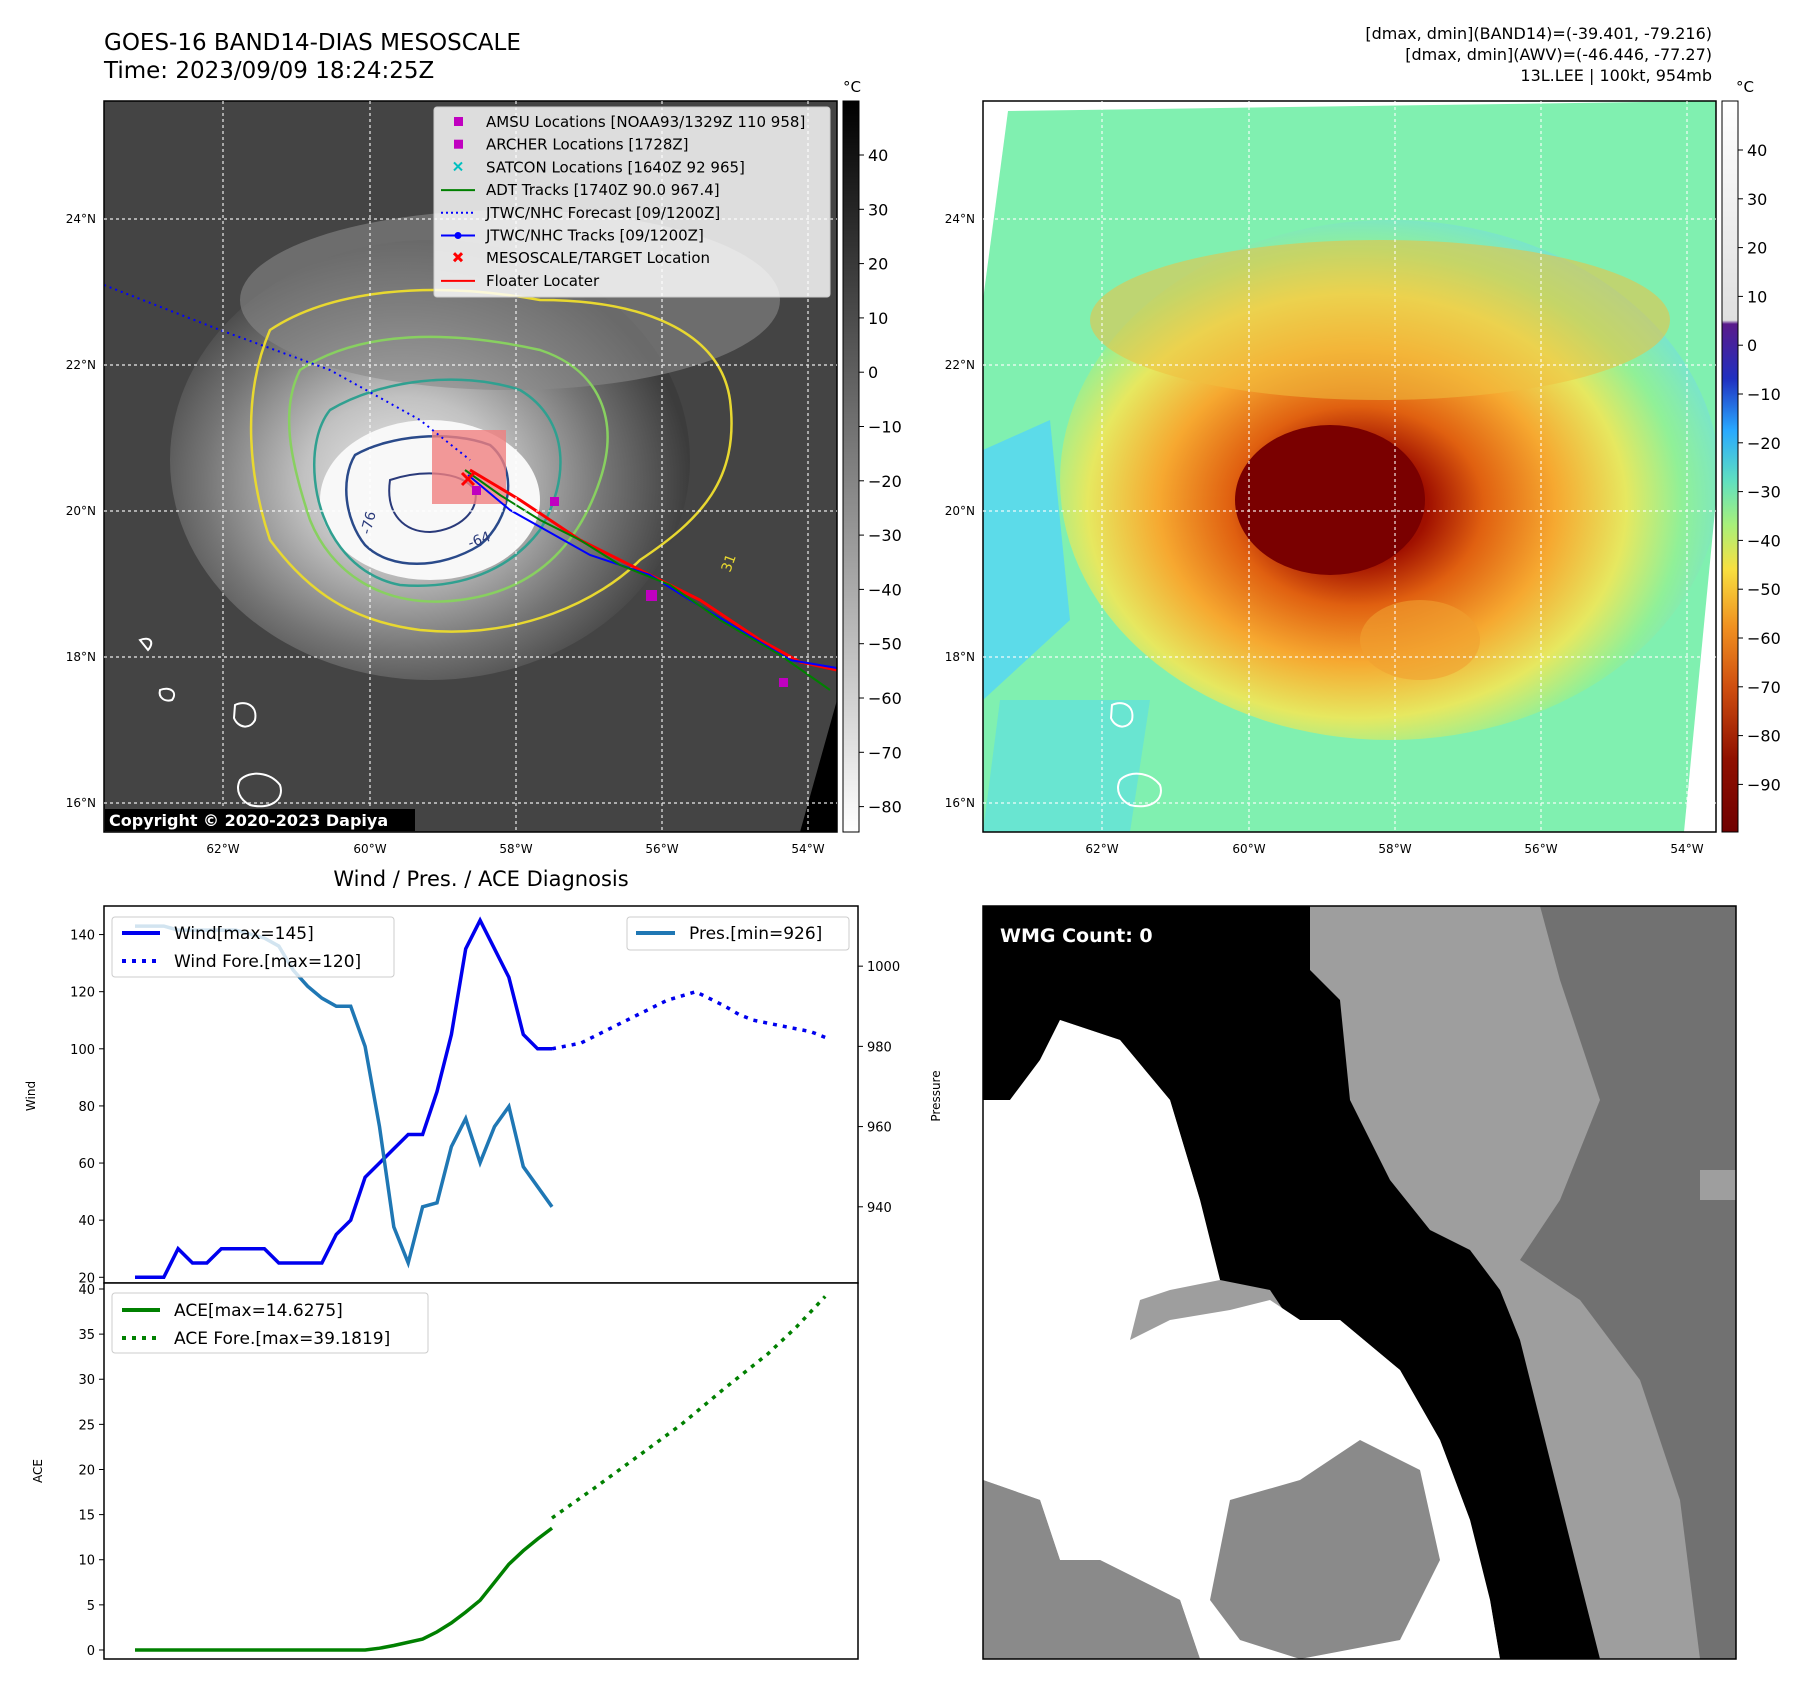  Describe the element at coordinates (543, 281) in the screenshot. I see `legend-label: Floater Locater` at that location.